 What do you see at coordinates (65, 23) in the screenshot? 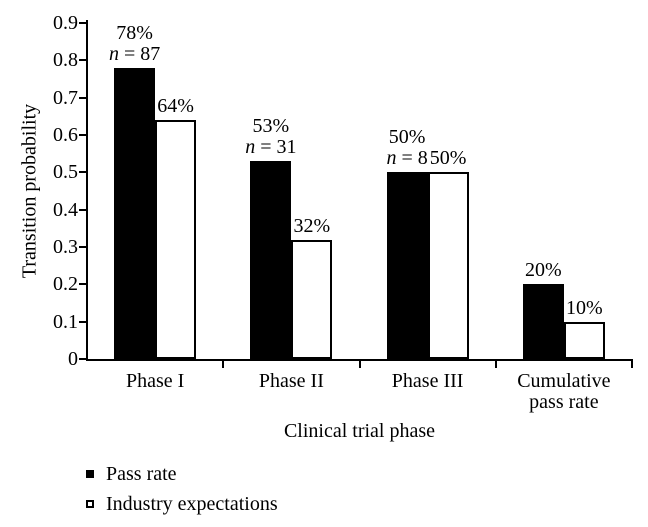
I see `y-tick-label: 0.9` at bounding box center [65, 23].